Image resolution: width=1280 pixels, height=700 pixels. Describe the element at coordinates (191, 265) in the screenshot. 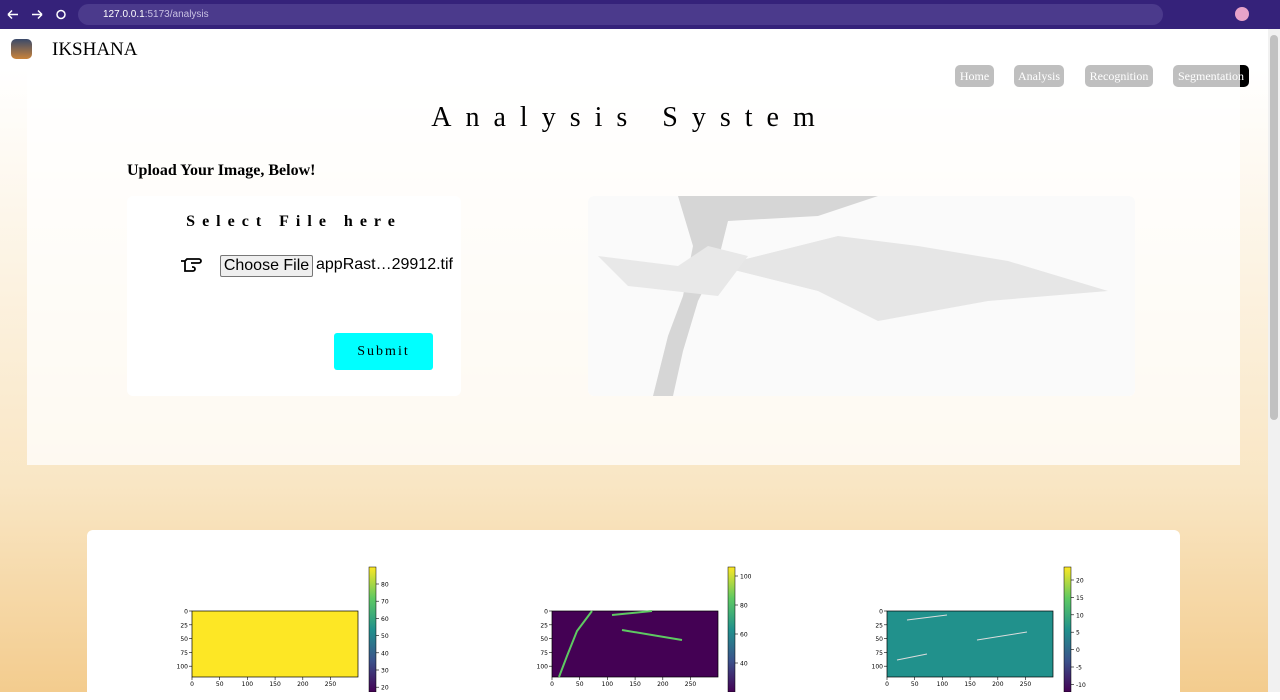

I see `pointing-hand-icon` at that location.